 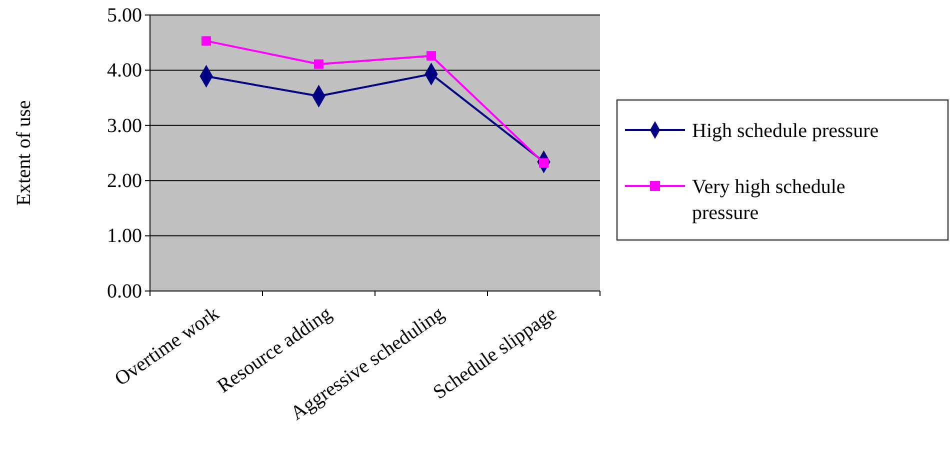 I want to click on y-tick-label: 1.00, so click(x=124, y=236).